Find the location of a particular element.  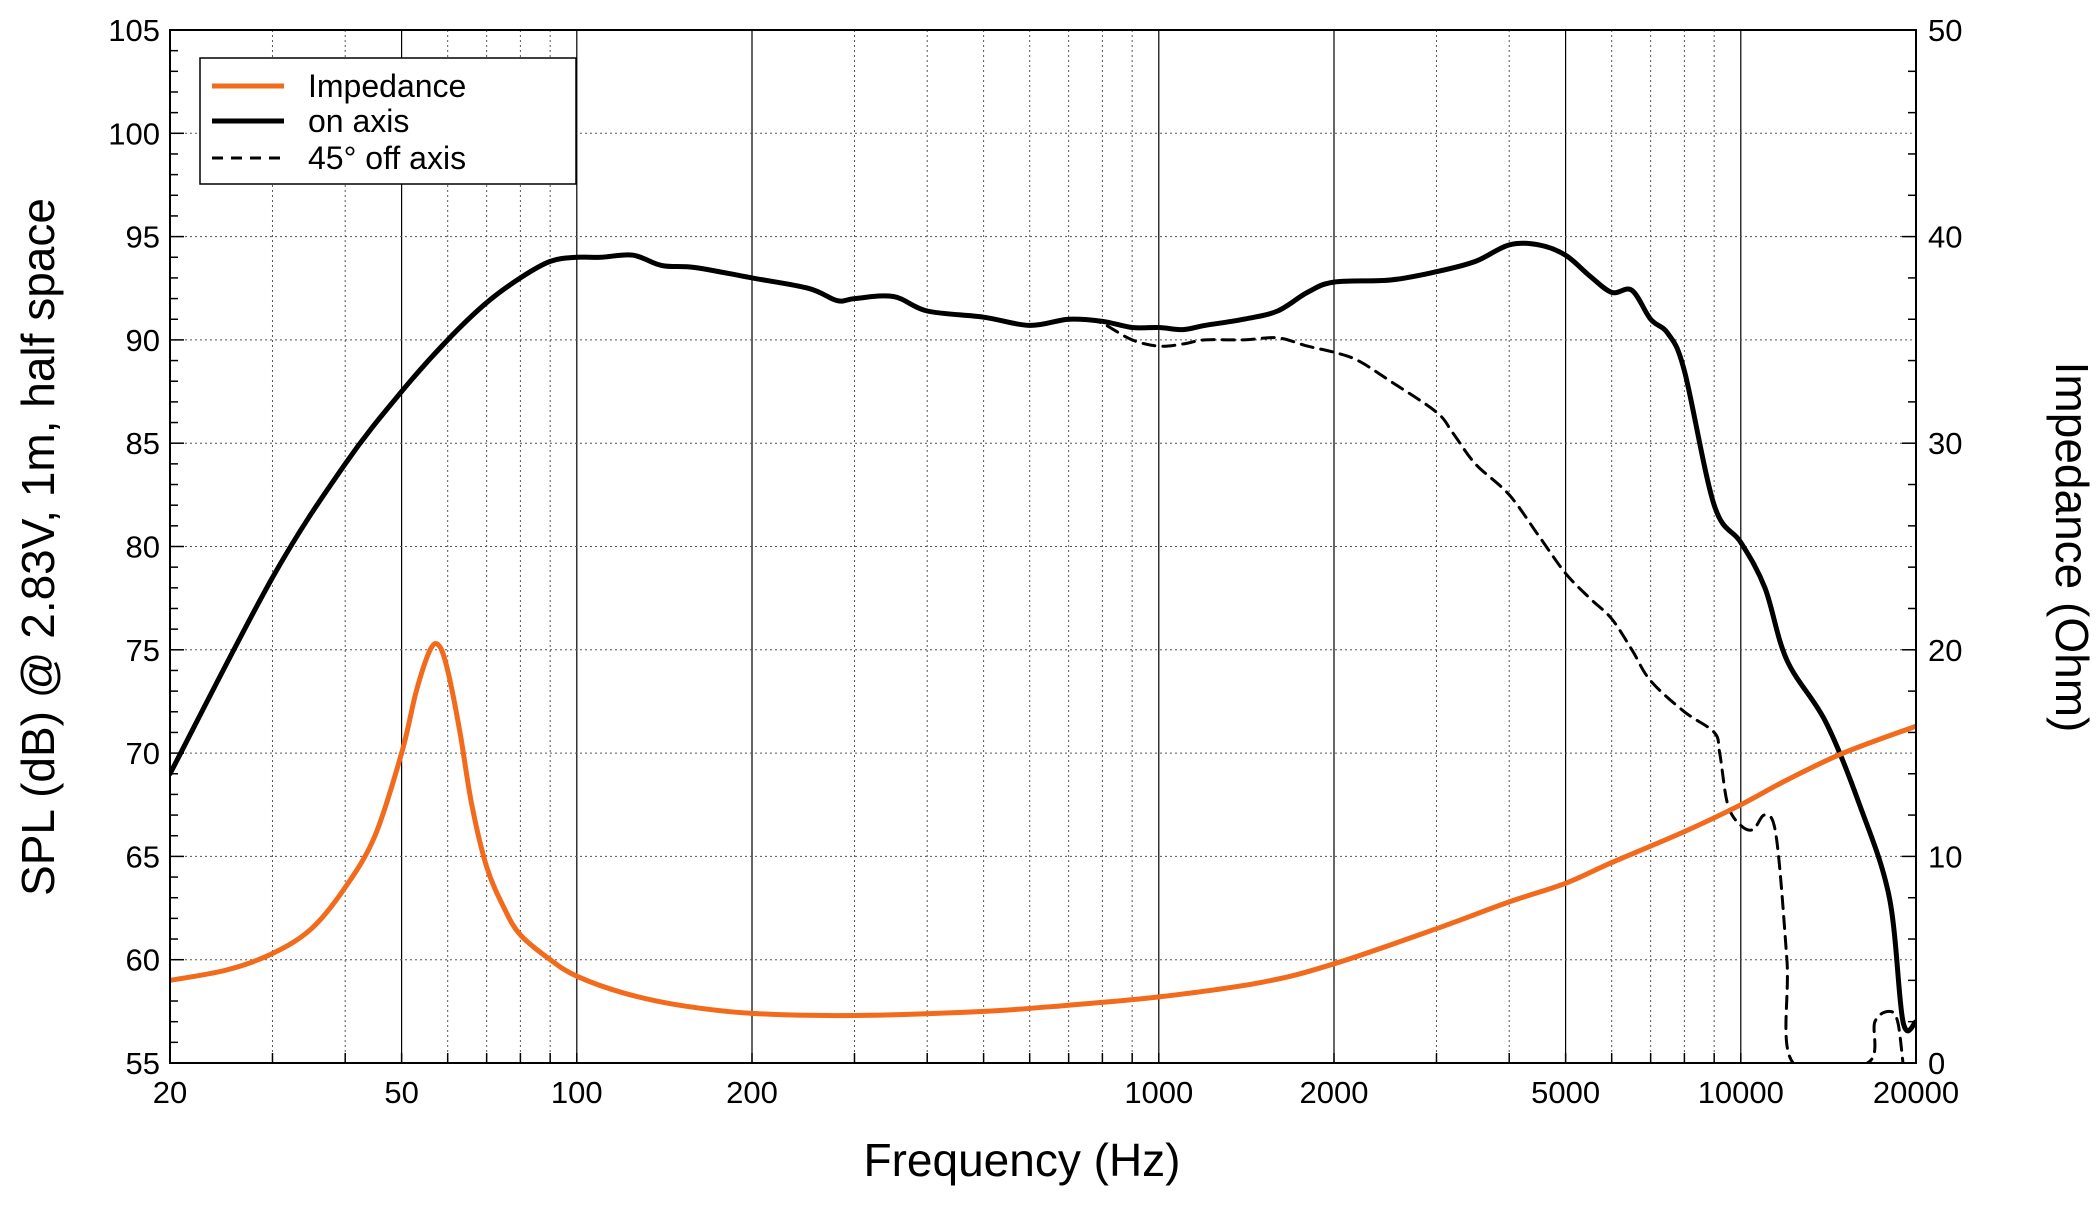

legend-box is located at coordinates (388, 121).